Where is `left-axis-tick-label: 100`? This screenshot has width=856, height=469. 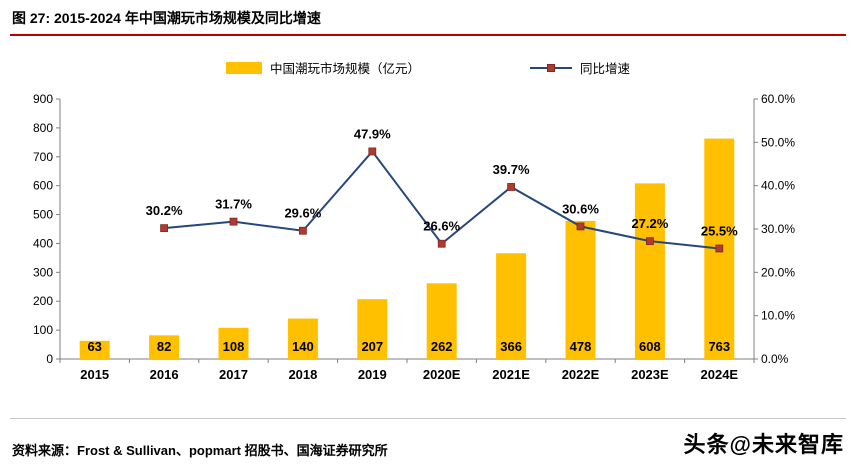 left-axis-tick-label: 100 is located at coordinates (43, 330).